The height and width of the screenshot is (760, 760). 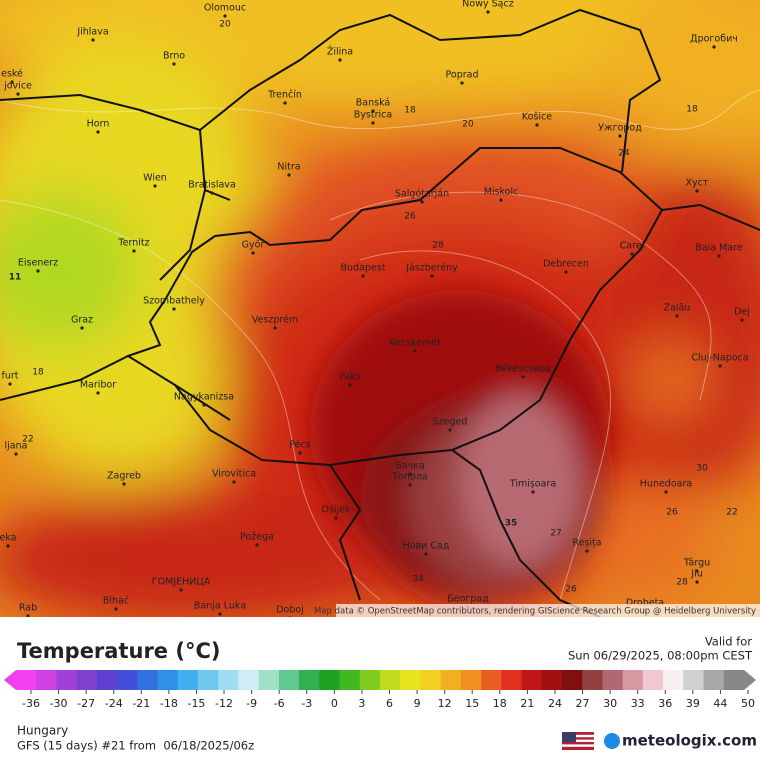 I want to click on city-label: Eisenerz, so click(x=38, y=263).